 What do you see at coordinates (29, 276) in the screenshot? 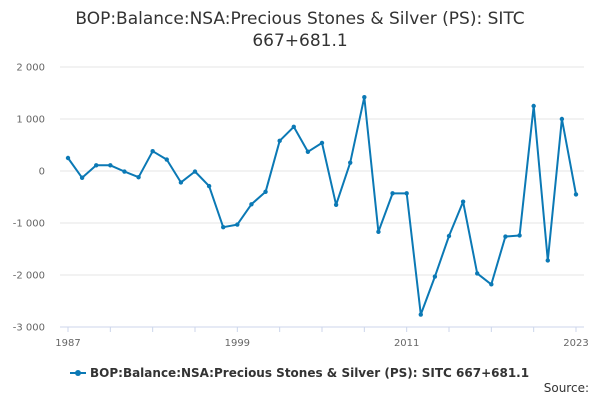
I see `y-tick-label: -2 000` at bounding box center [29, 276].